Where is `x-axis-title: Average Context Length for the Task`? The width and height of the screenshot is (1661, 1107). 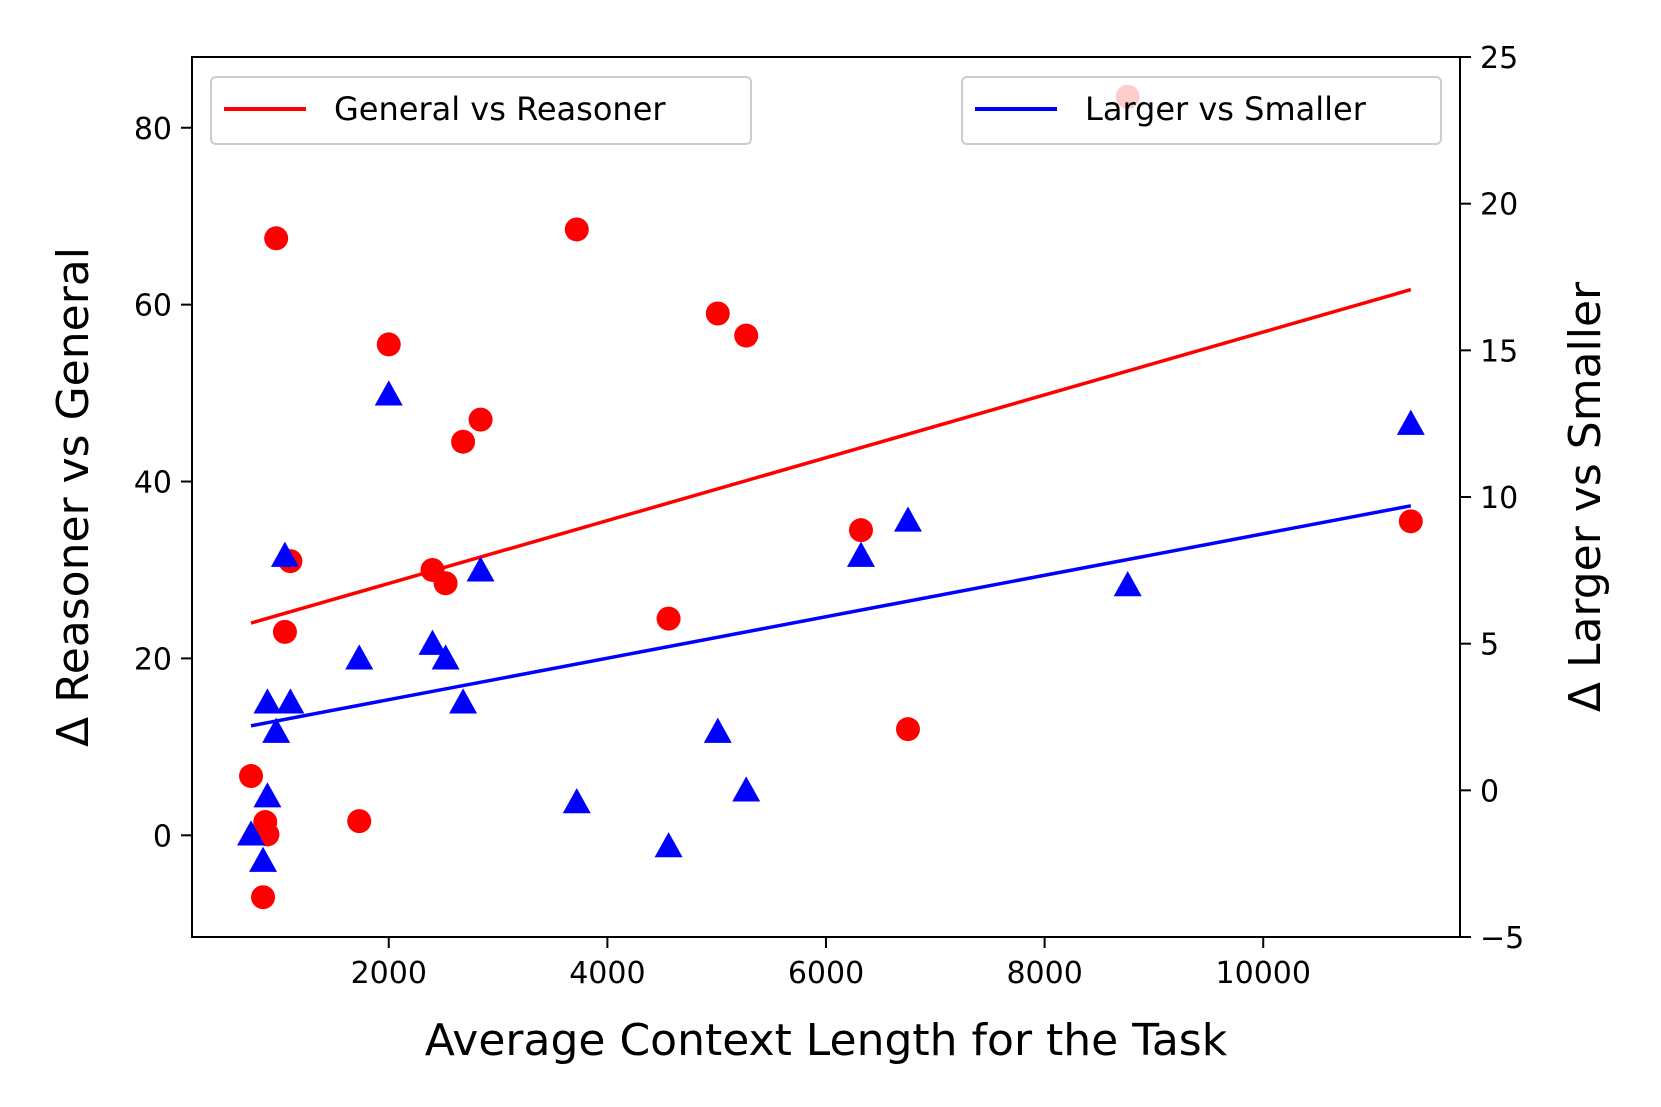
x-axis-title: Average Context Length for the Task is located at coordinates (826, 1040).